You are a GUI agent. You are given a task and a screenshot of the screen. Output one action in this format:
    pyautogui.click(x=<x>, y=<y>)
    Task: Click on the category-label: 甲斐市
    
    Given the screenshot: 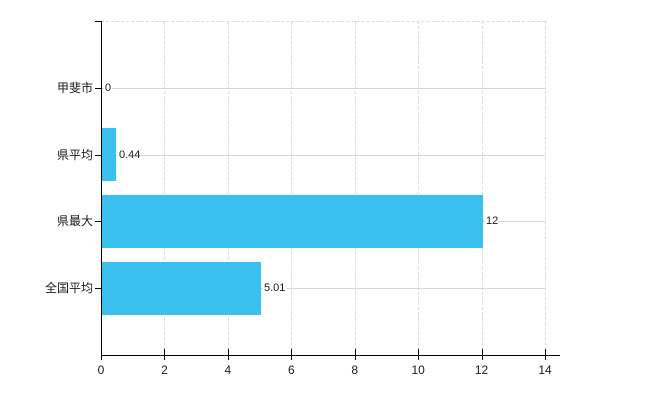 What is the action you would take?
    pyautogui.click(x=74, y=88)
    